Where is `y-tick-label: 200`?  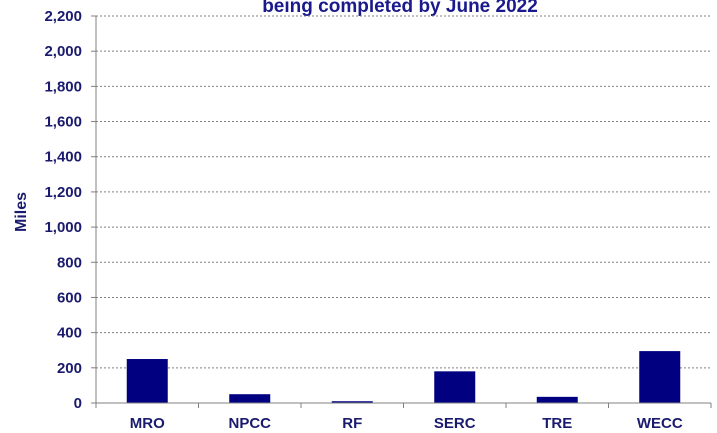 y-tick-label: 200 is located at coordinates (69, 368).